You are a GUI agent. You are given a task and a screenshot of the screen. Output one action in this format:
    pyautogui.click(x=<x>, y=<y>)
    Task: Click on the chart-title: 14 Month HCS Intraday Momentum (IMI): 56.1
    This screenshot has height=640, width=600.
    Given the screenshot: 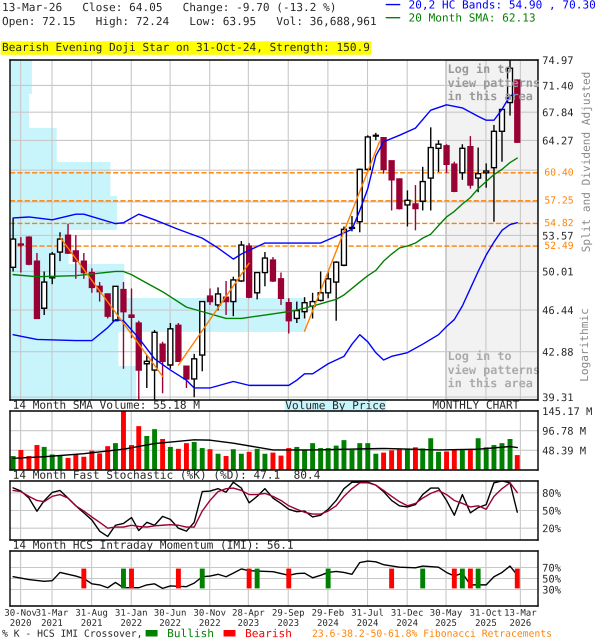 What is the action you would take?
    pyautogui.click(x=153, y=545)
    